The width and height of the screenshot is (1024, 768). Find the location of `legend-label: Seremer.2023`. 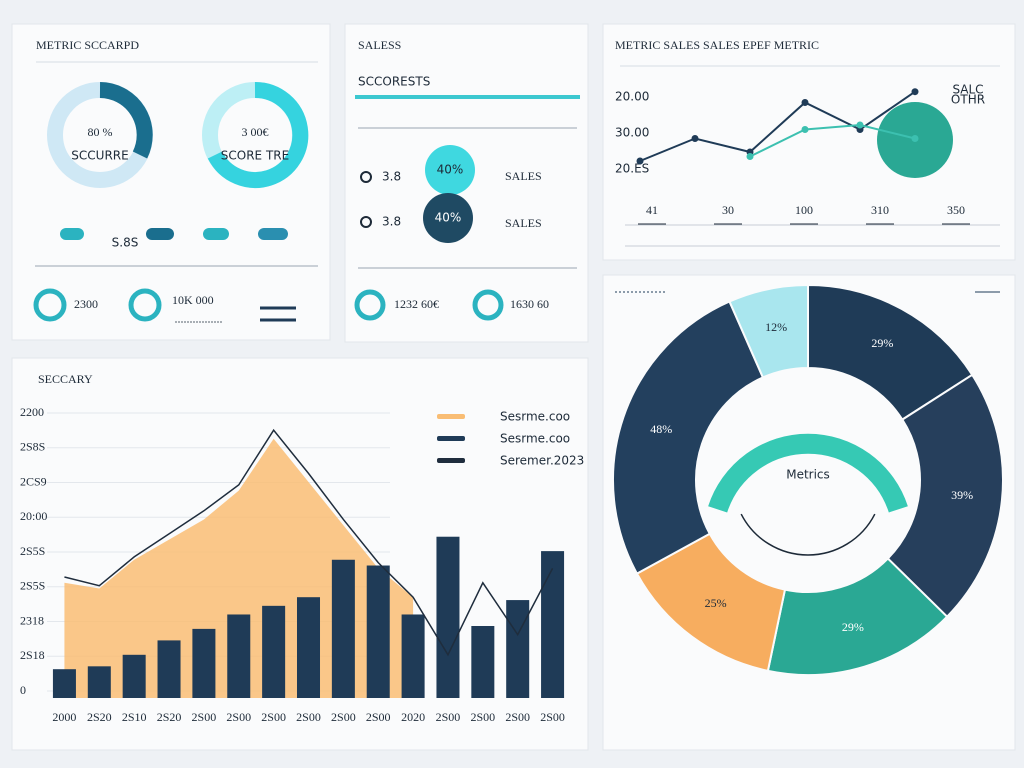

legend-label: Seremer.2023 is located at coordinates (542, 461).